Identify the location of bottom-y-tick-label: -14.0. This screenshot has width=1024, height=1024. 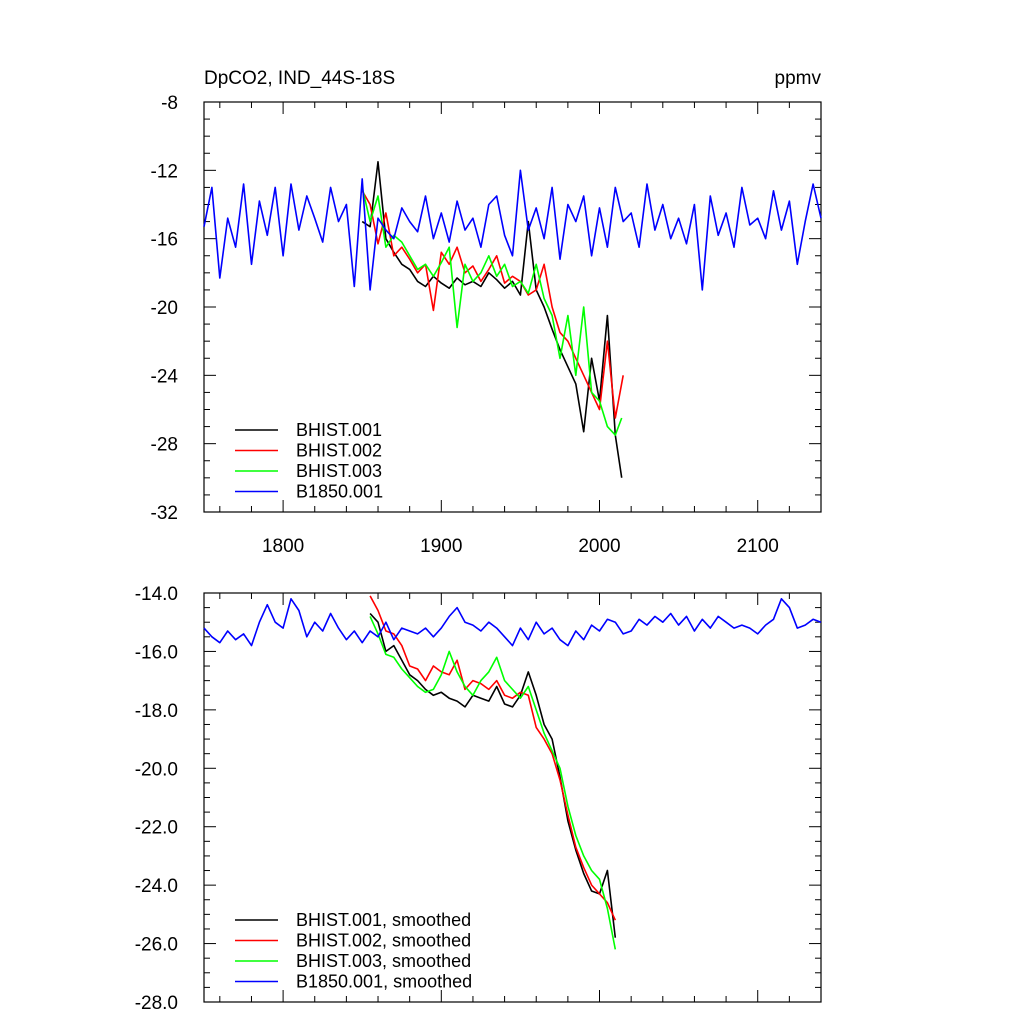
(156, 594).